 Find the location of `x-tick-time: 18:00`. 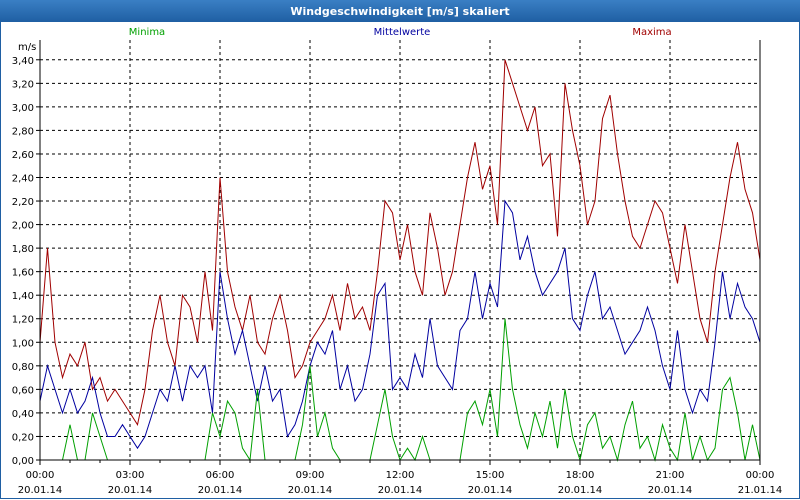

x-tick-time: 18:00 is located at coordinates (580, 475).